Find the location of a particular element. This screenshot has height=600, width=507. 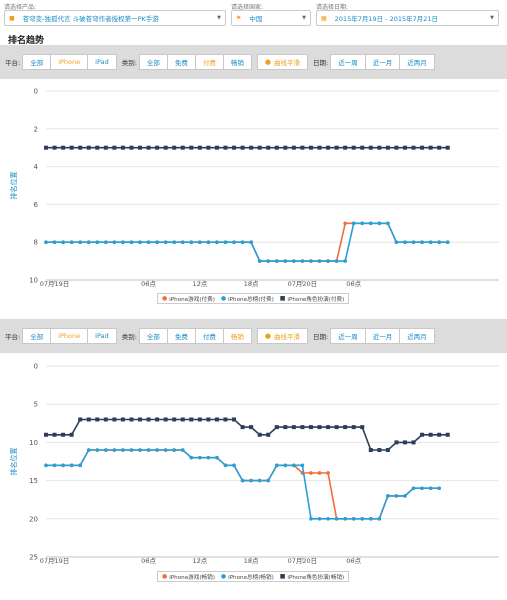

legend-item: ● iPhone游戏(畅销) is located at coordinates (188, 577).